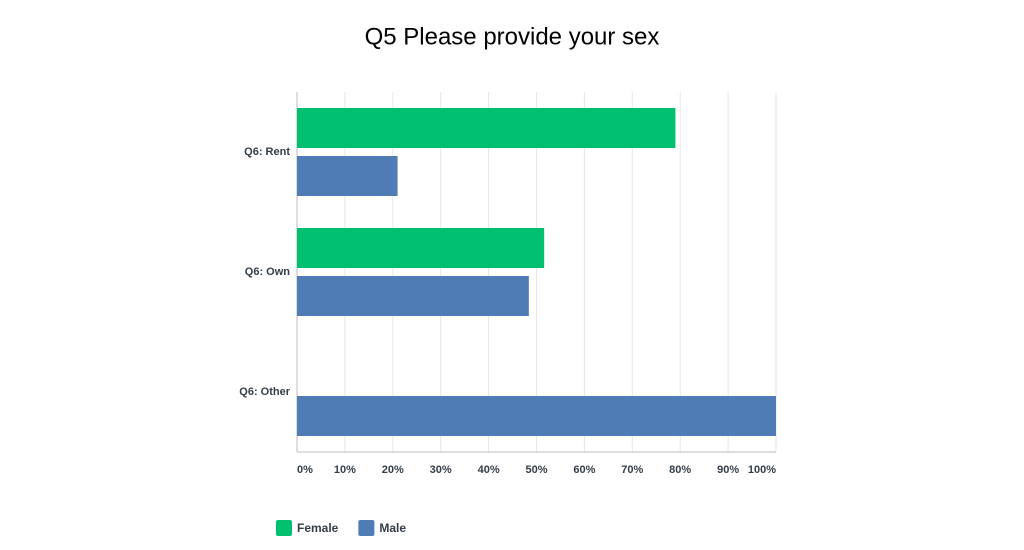  Describe the element at coordinates (762, 470) in the screenshot. I see `x-tick-label: 100%` at that location.